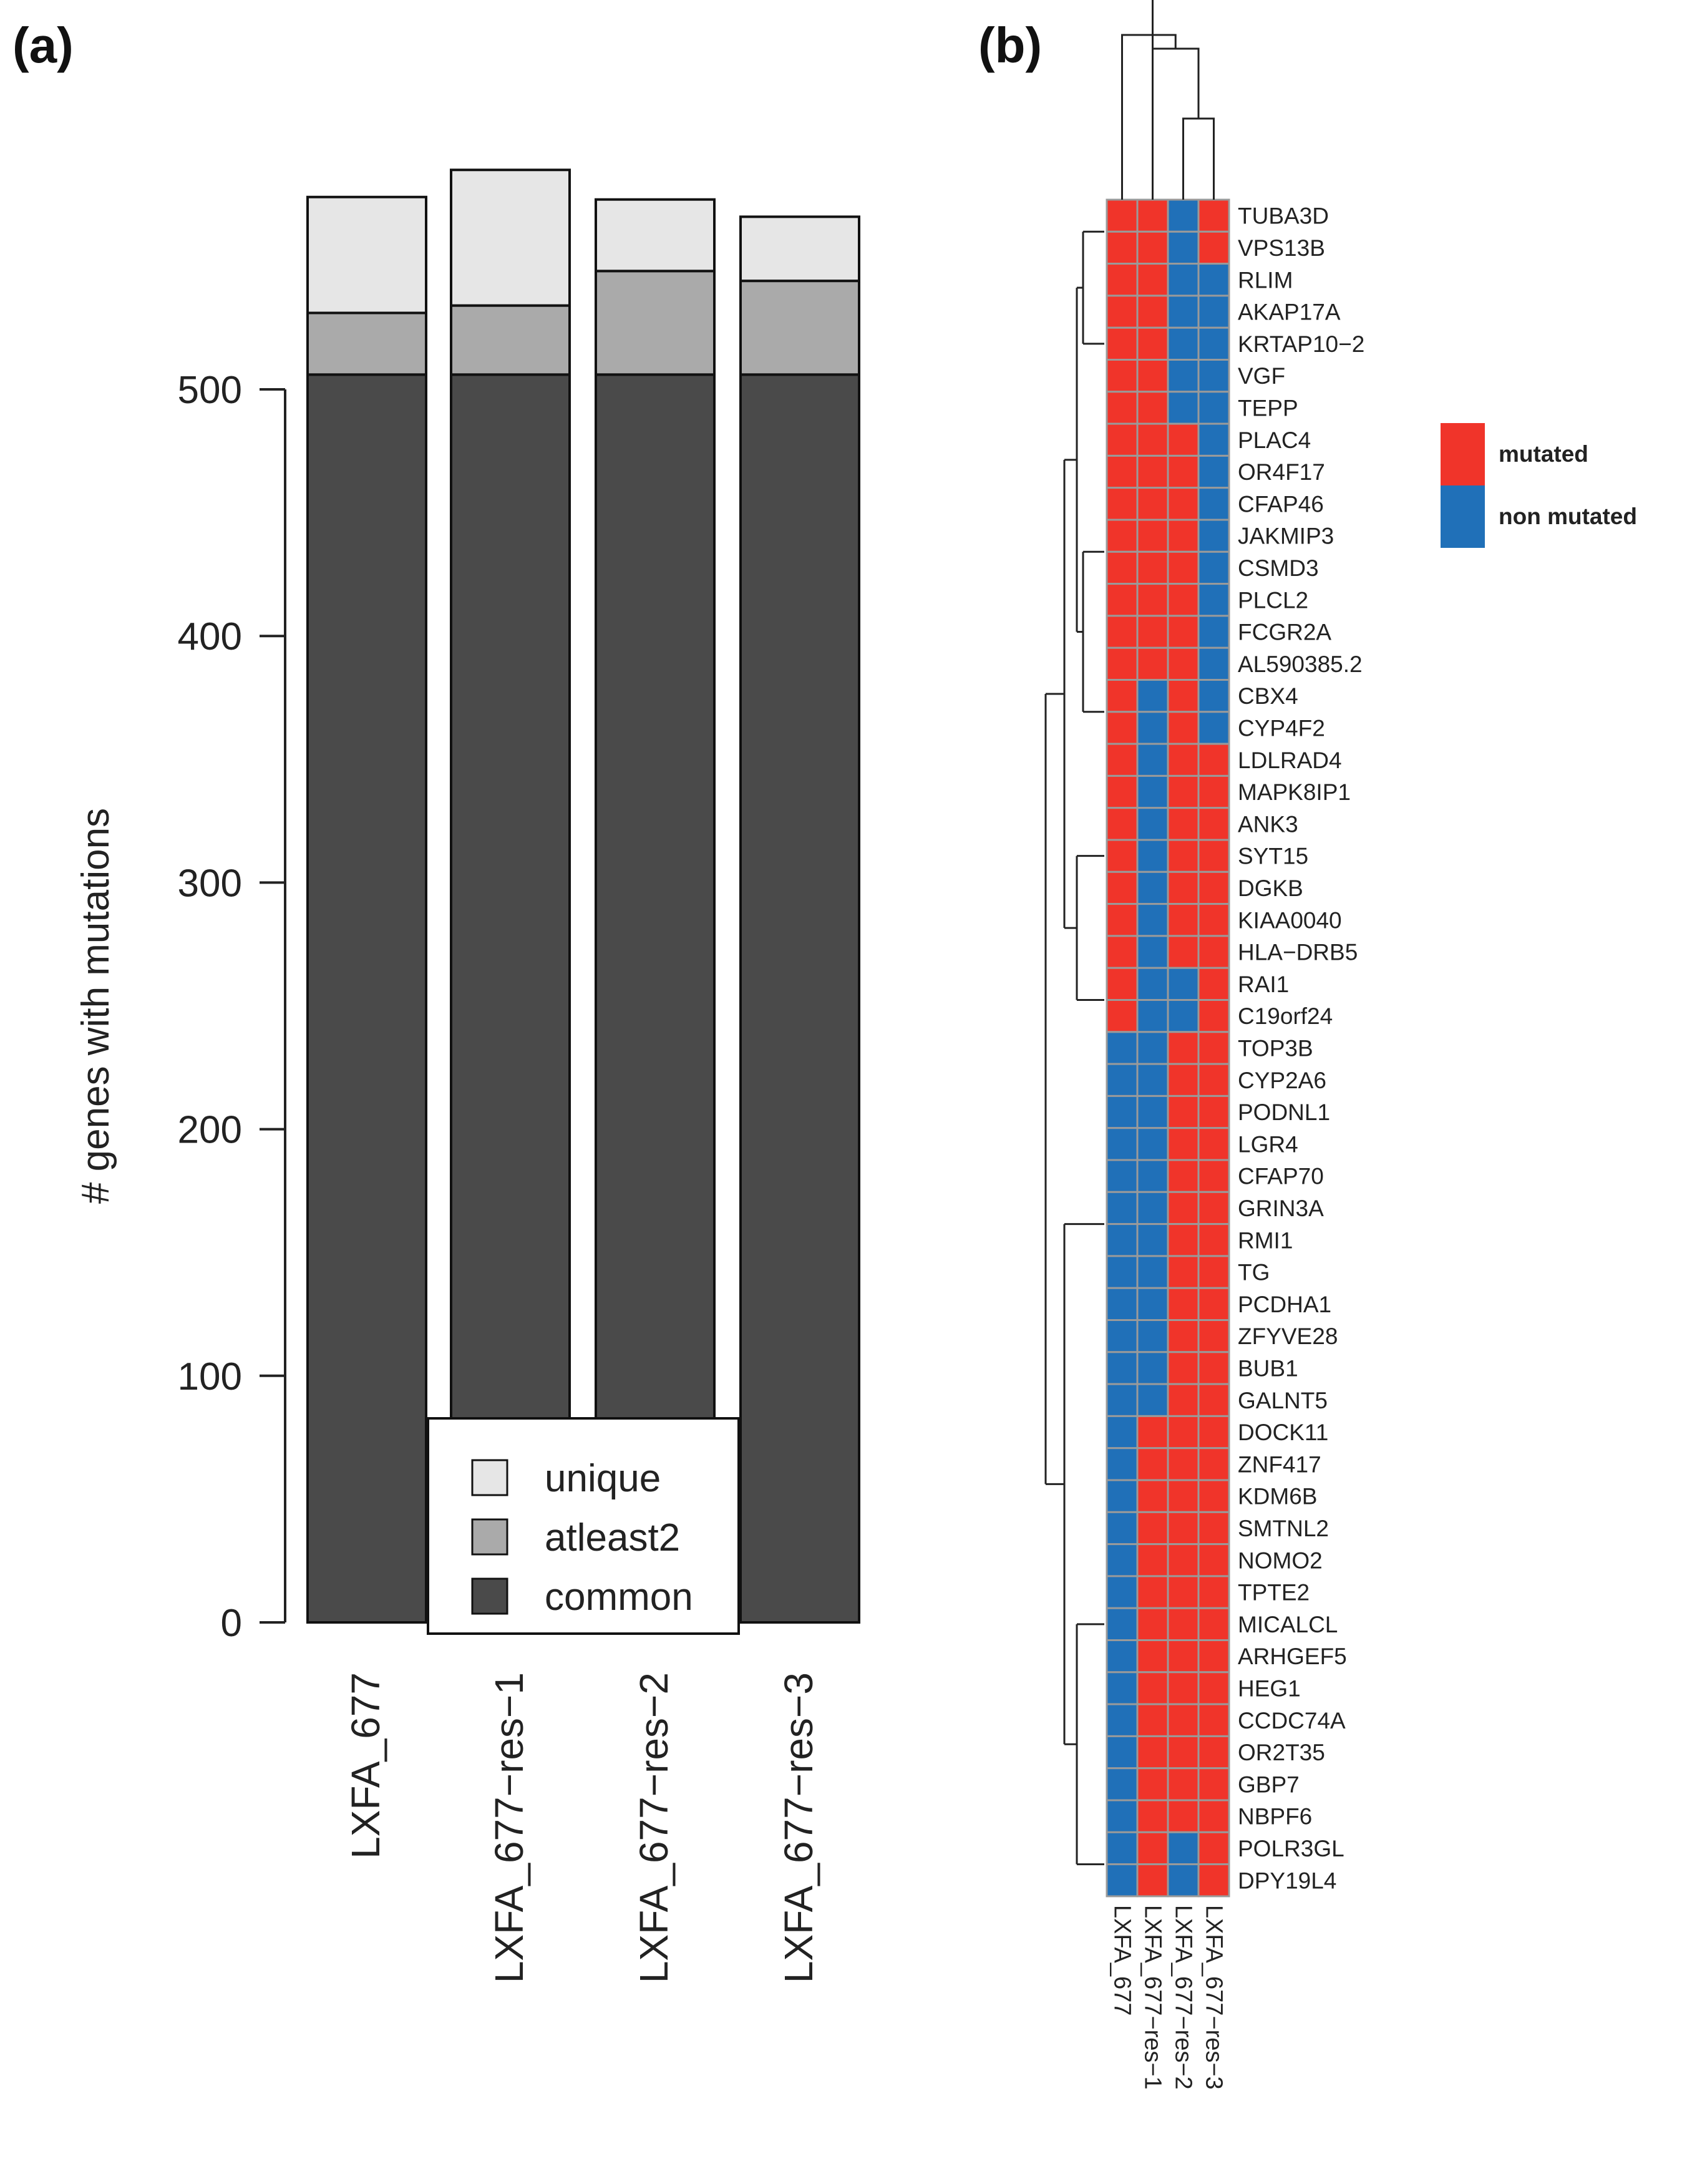  What do you see at coordinates (1285, 632) in the screenshot?
I see `gene-label: FCGR2A` at bounding box center [1285, 632].